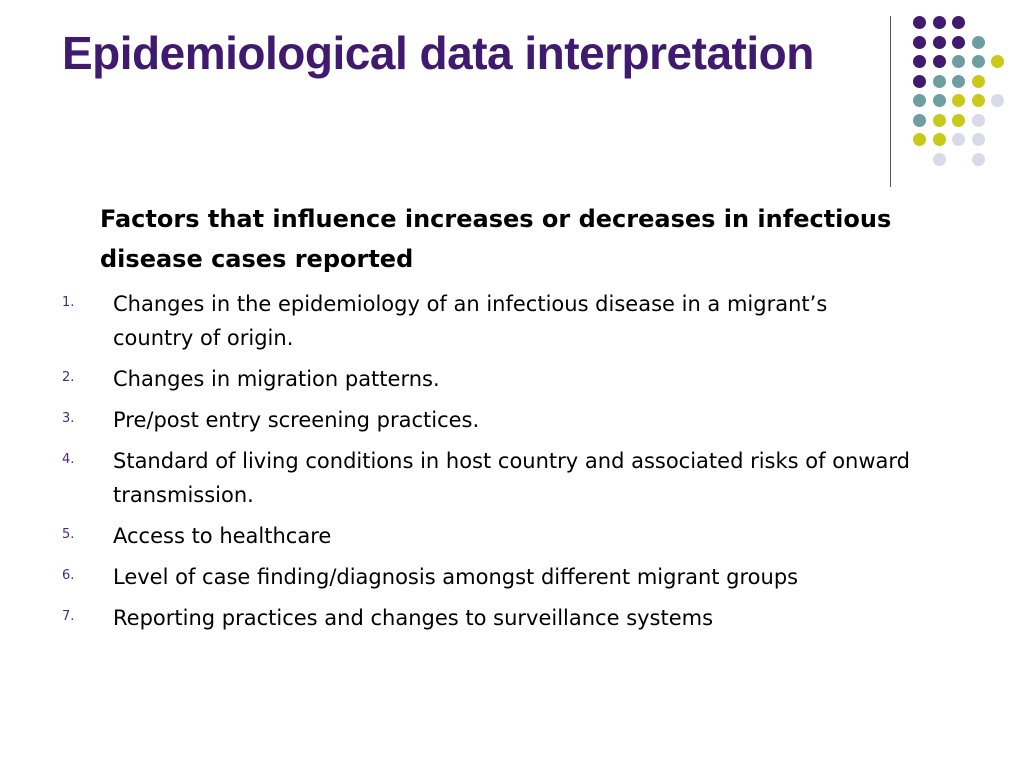 The height and width of the screenshot is (768, 1024). Describe the element at coordinates (68, 418) in the screenshot. I see `list-number: 3.` at that location.